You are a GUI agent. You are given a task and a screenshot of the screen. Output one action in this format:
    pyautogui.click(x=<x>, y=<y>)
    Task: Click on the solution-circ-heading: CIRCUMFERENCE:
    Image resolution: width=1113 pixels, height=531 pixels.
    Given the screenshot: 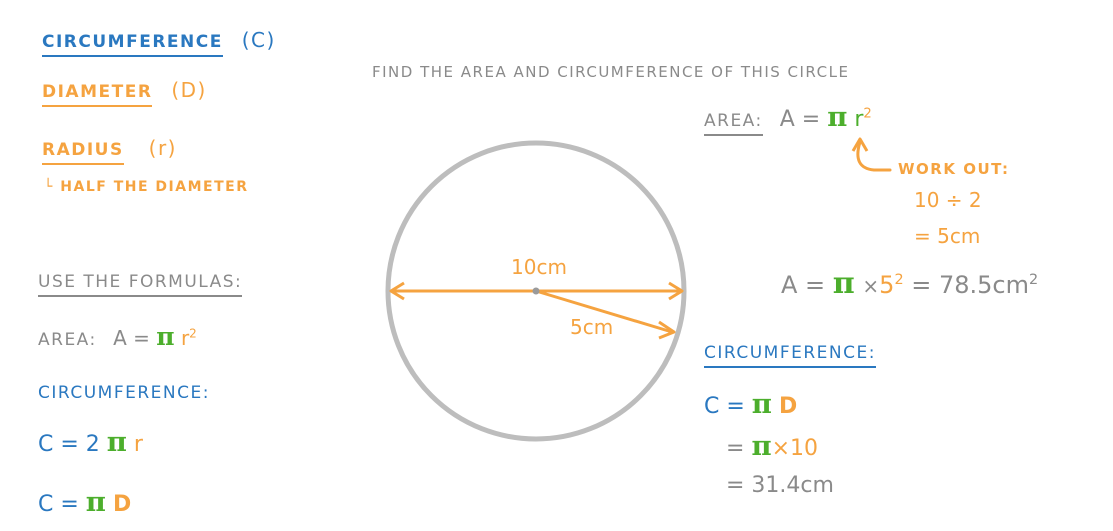 What is the action you would take?
    pyautogui.click(x=790, y=355)
    